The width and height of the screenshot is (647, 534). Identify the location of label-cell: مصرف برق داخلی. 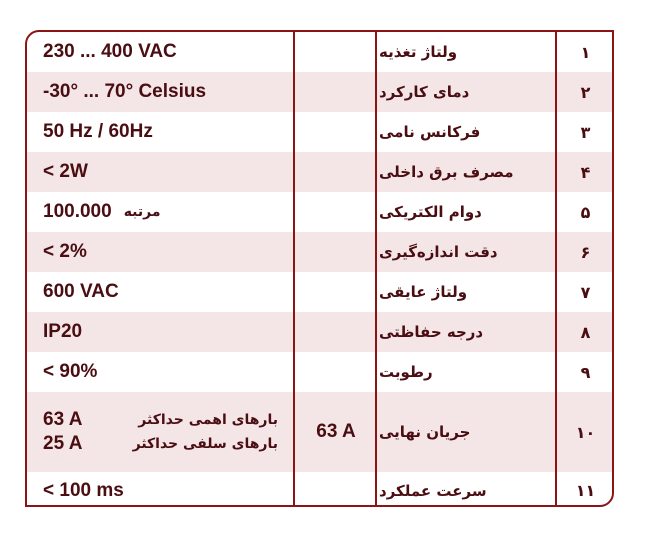
(446, 172).